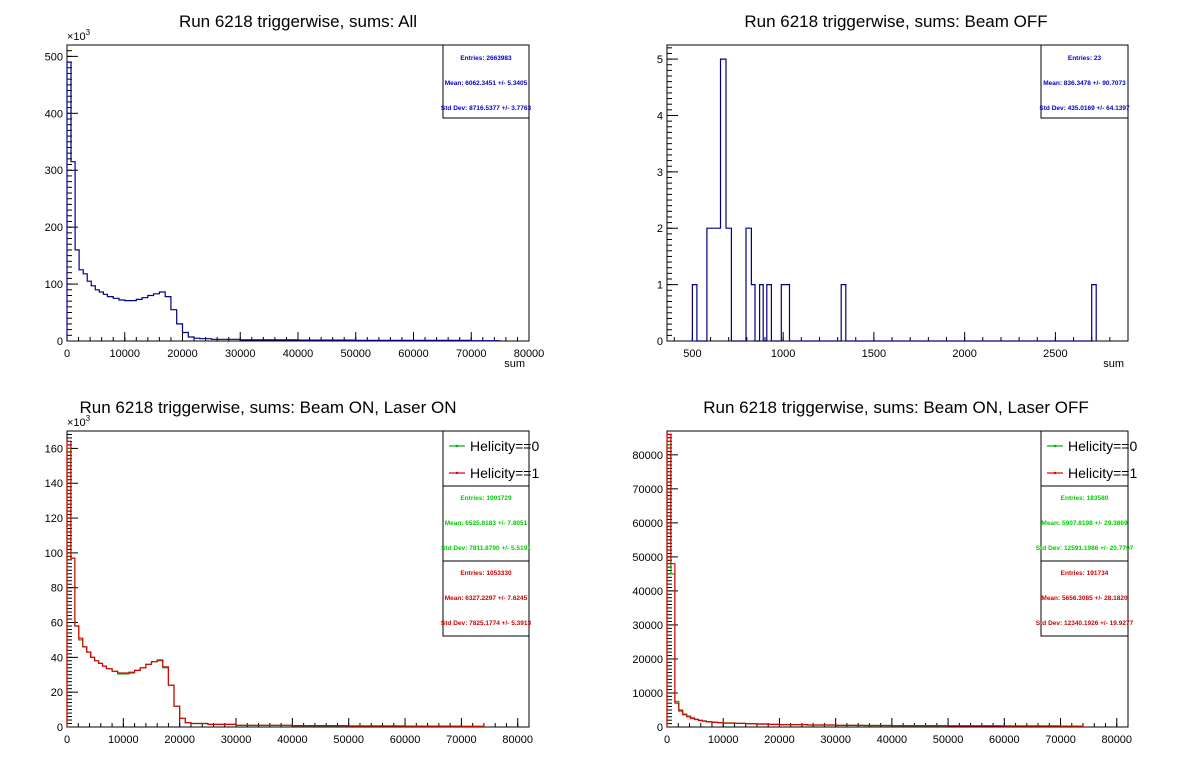 This screenshot has height=772, width=1196. What do you see at coordinates (54, 57) in the screenshot?
I see `y-tick-label: 500` at bounding box center [54, 57].